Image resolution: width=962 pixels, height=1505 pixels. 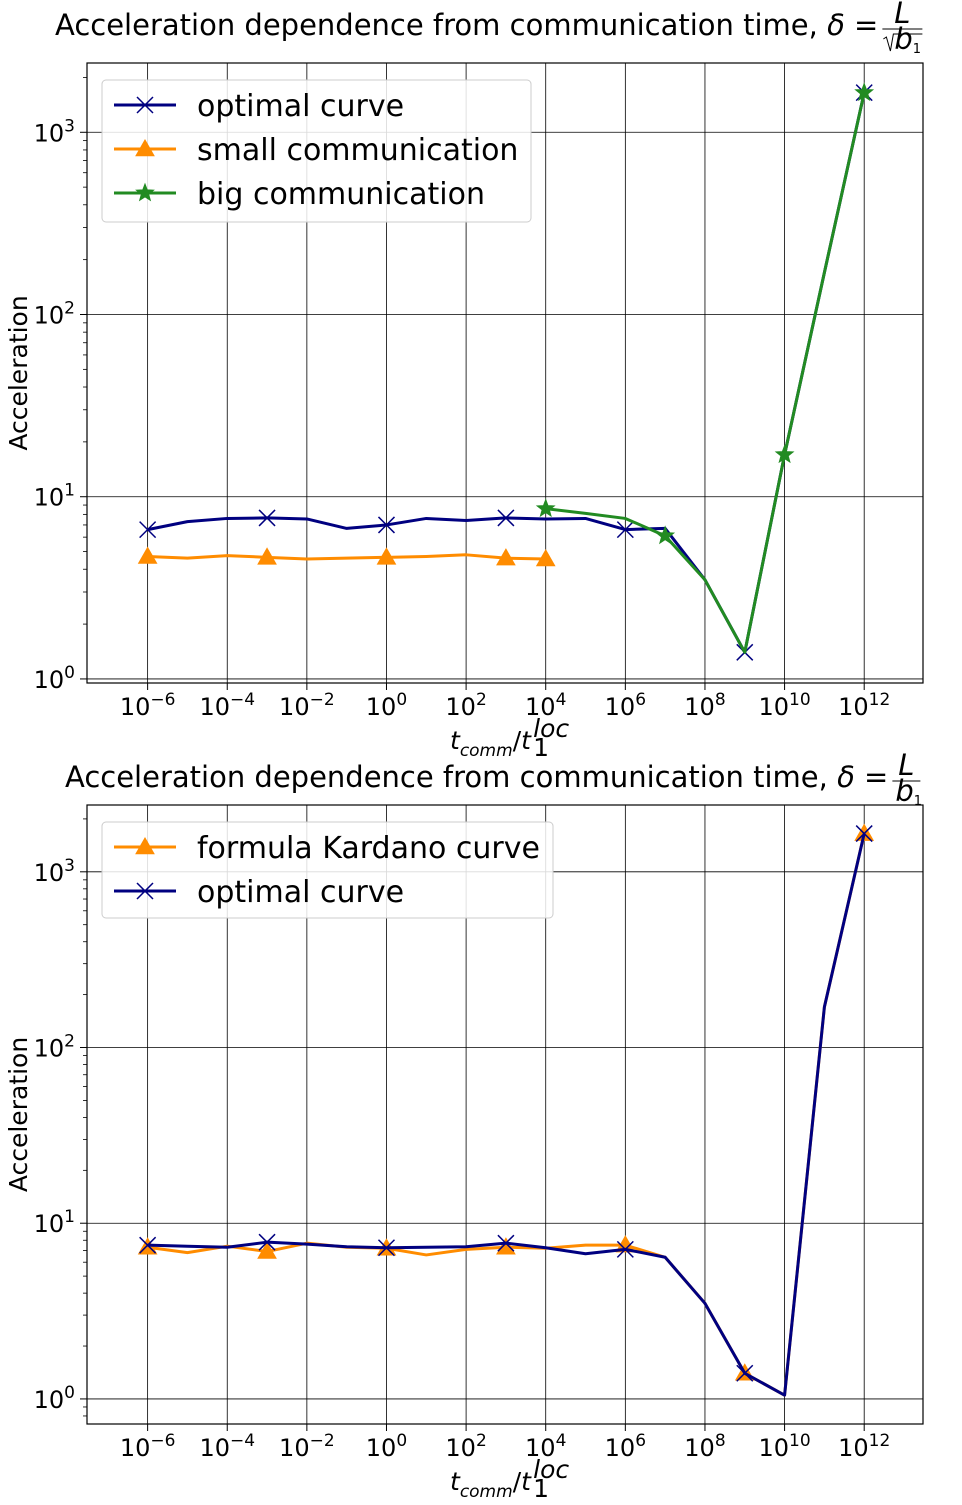 I want to click on x-tick-label: 10⁻⁶, so click(x=148, y=705).